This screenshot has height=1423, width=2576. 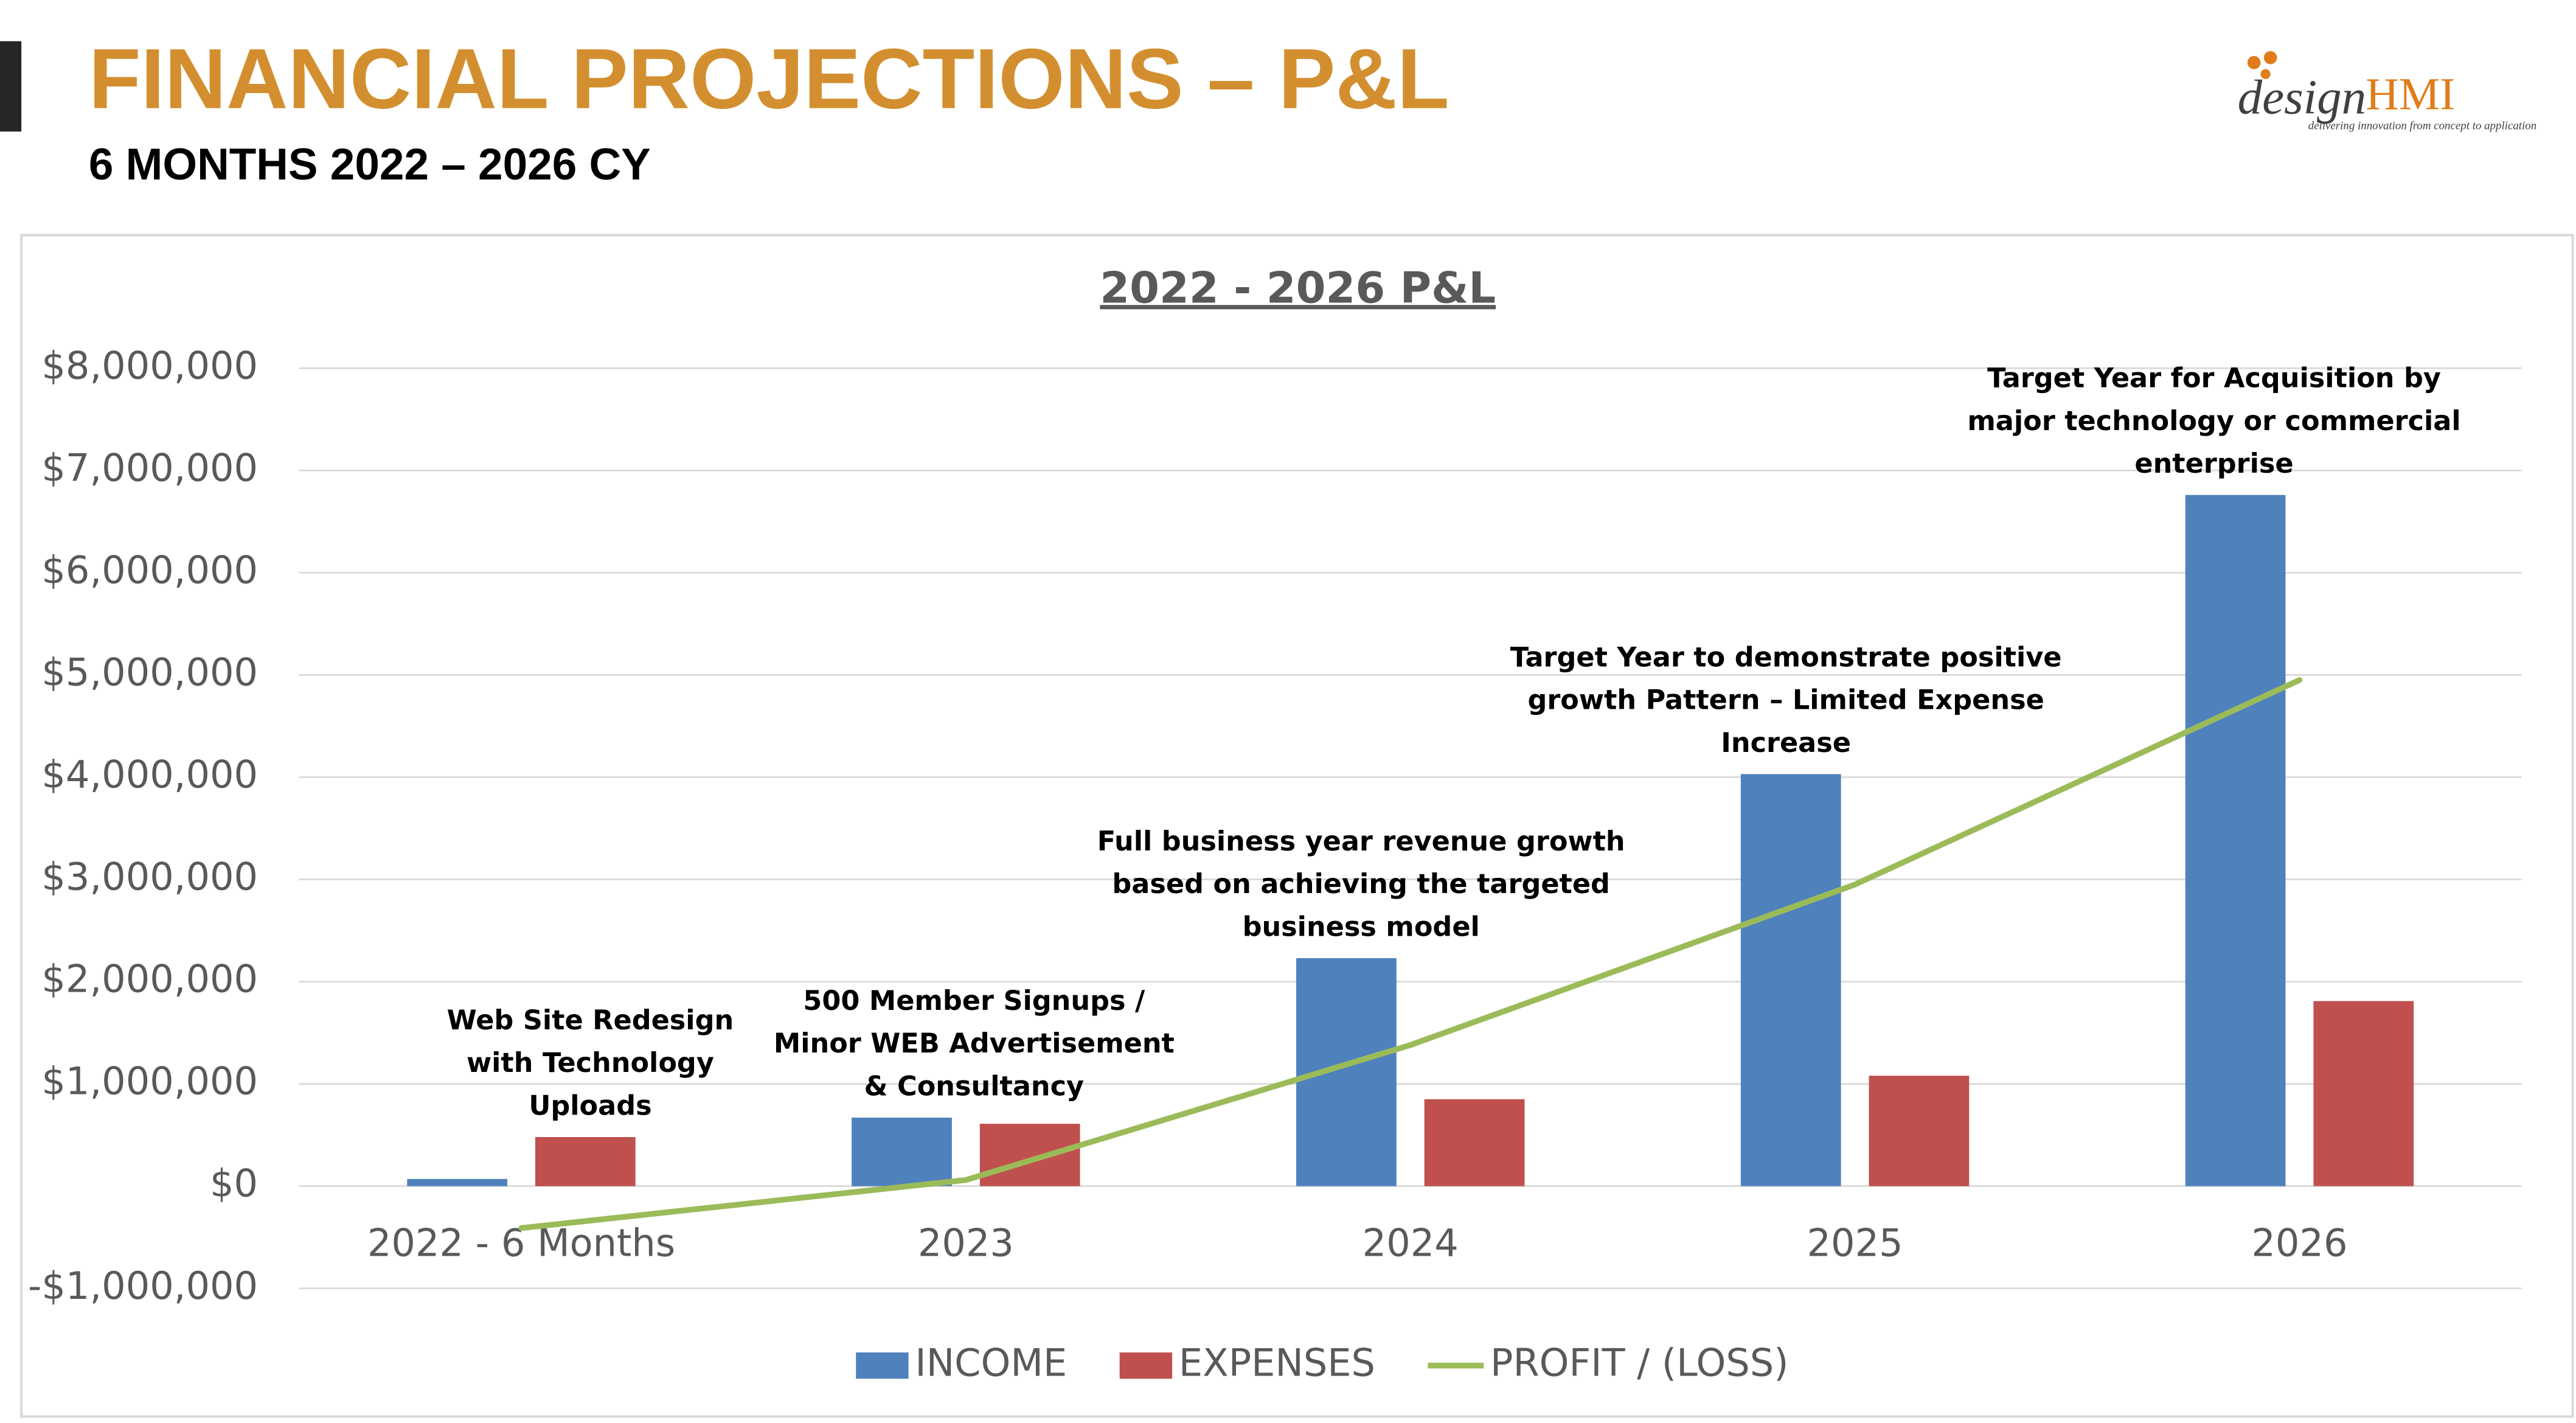 I want to click on y-tick-label: $2,000,000, so click(x=149, y=979).